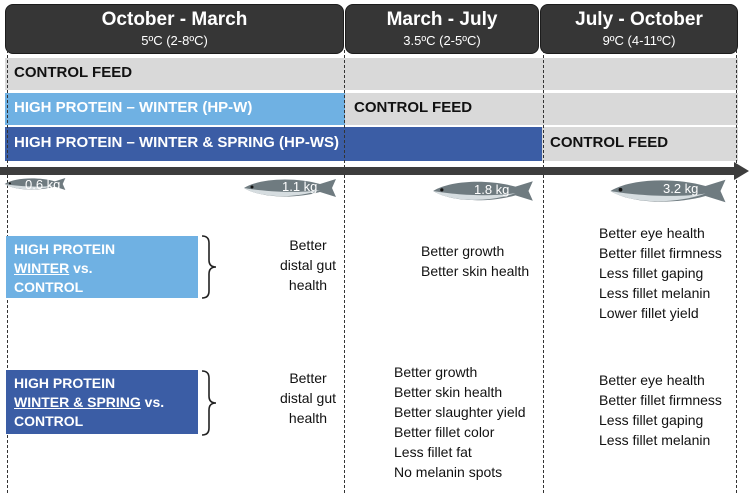 This screenshot has height=493, width=750. What do you see at coordinates (448, 472) in the screenshot?
I see `outcome-item: No melanin spots` at bounding box center [448, 472].